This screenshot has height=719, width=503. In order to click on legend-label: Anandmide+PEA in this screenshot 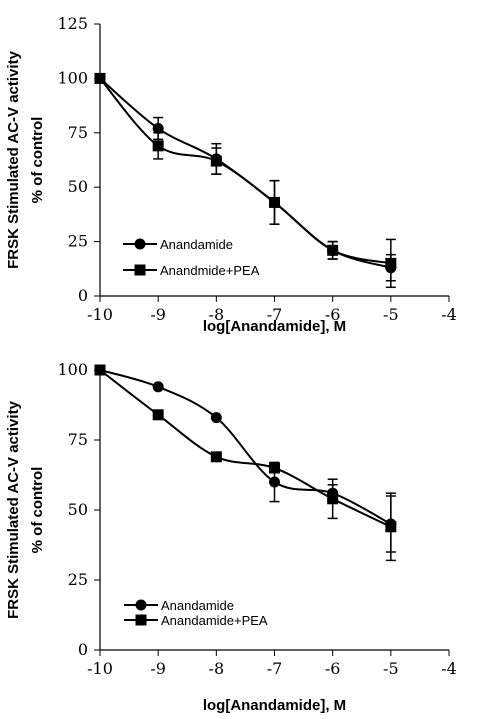, I will do `click(210, 270)`.